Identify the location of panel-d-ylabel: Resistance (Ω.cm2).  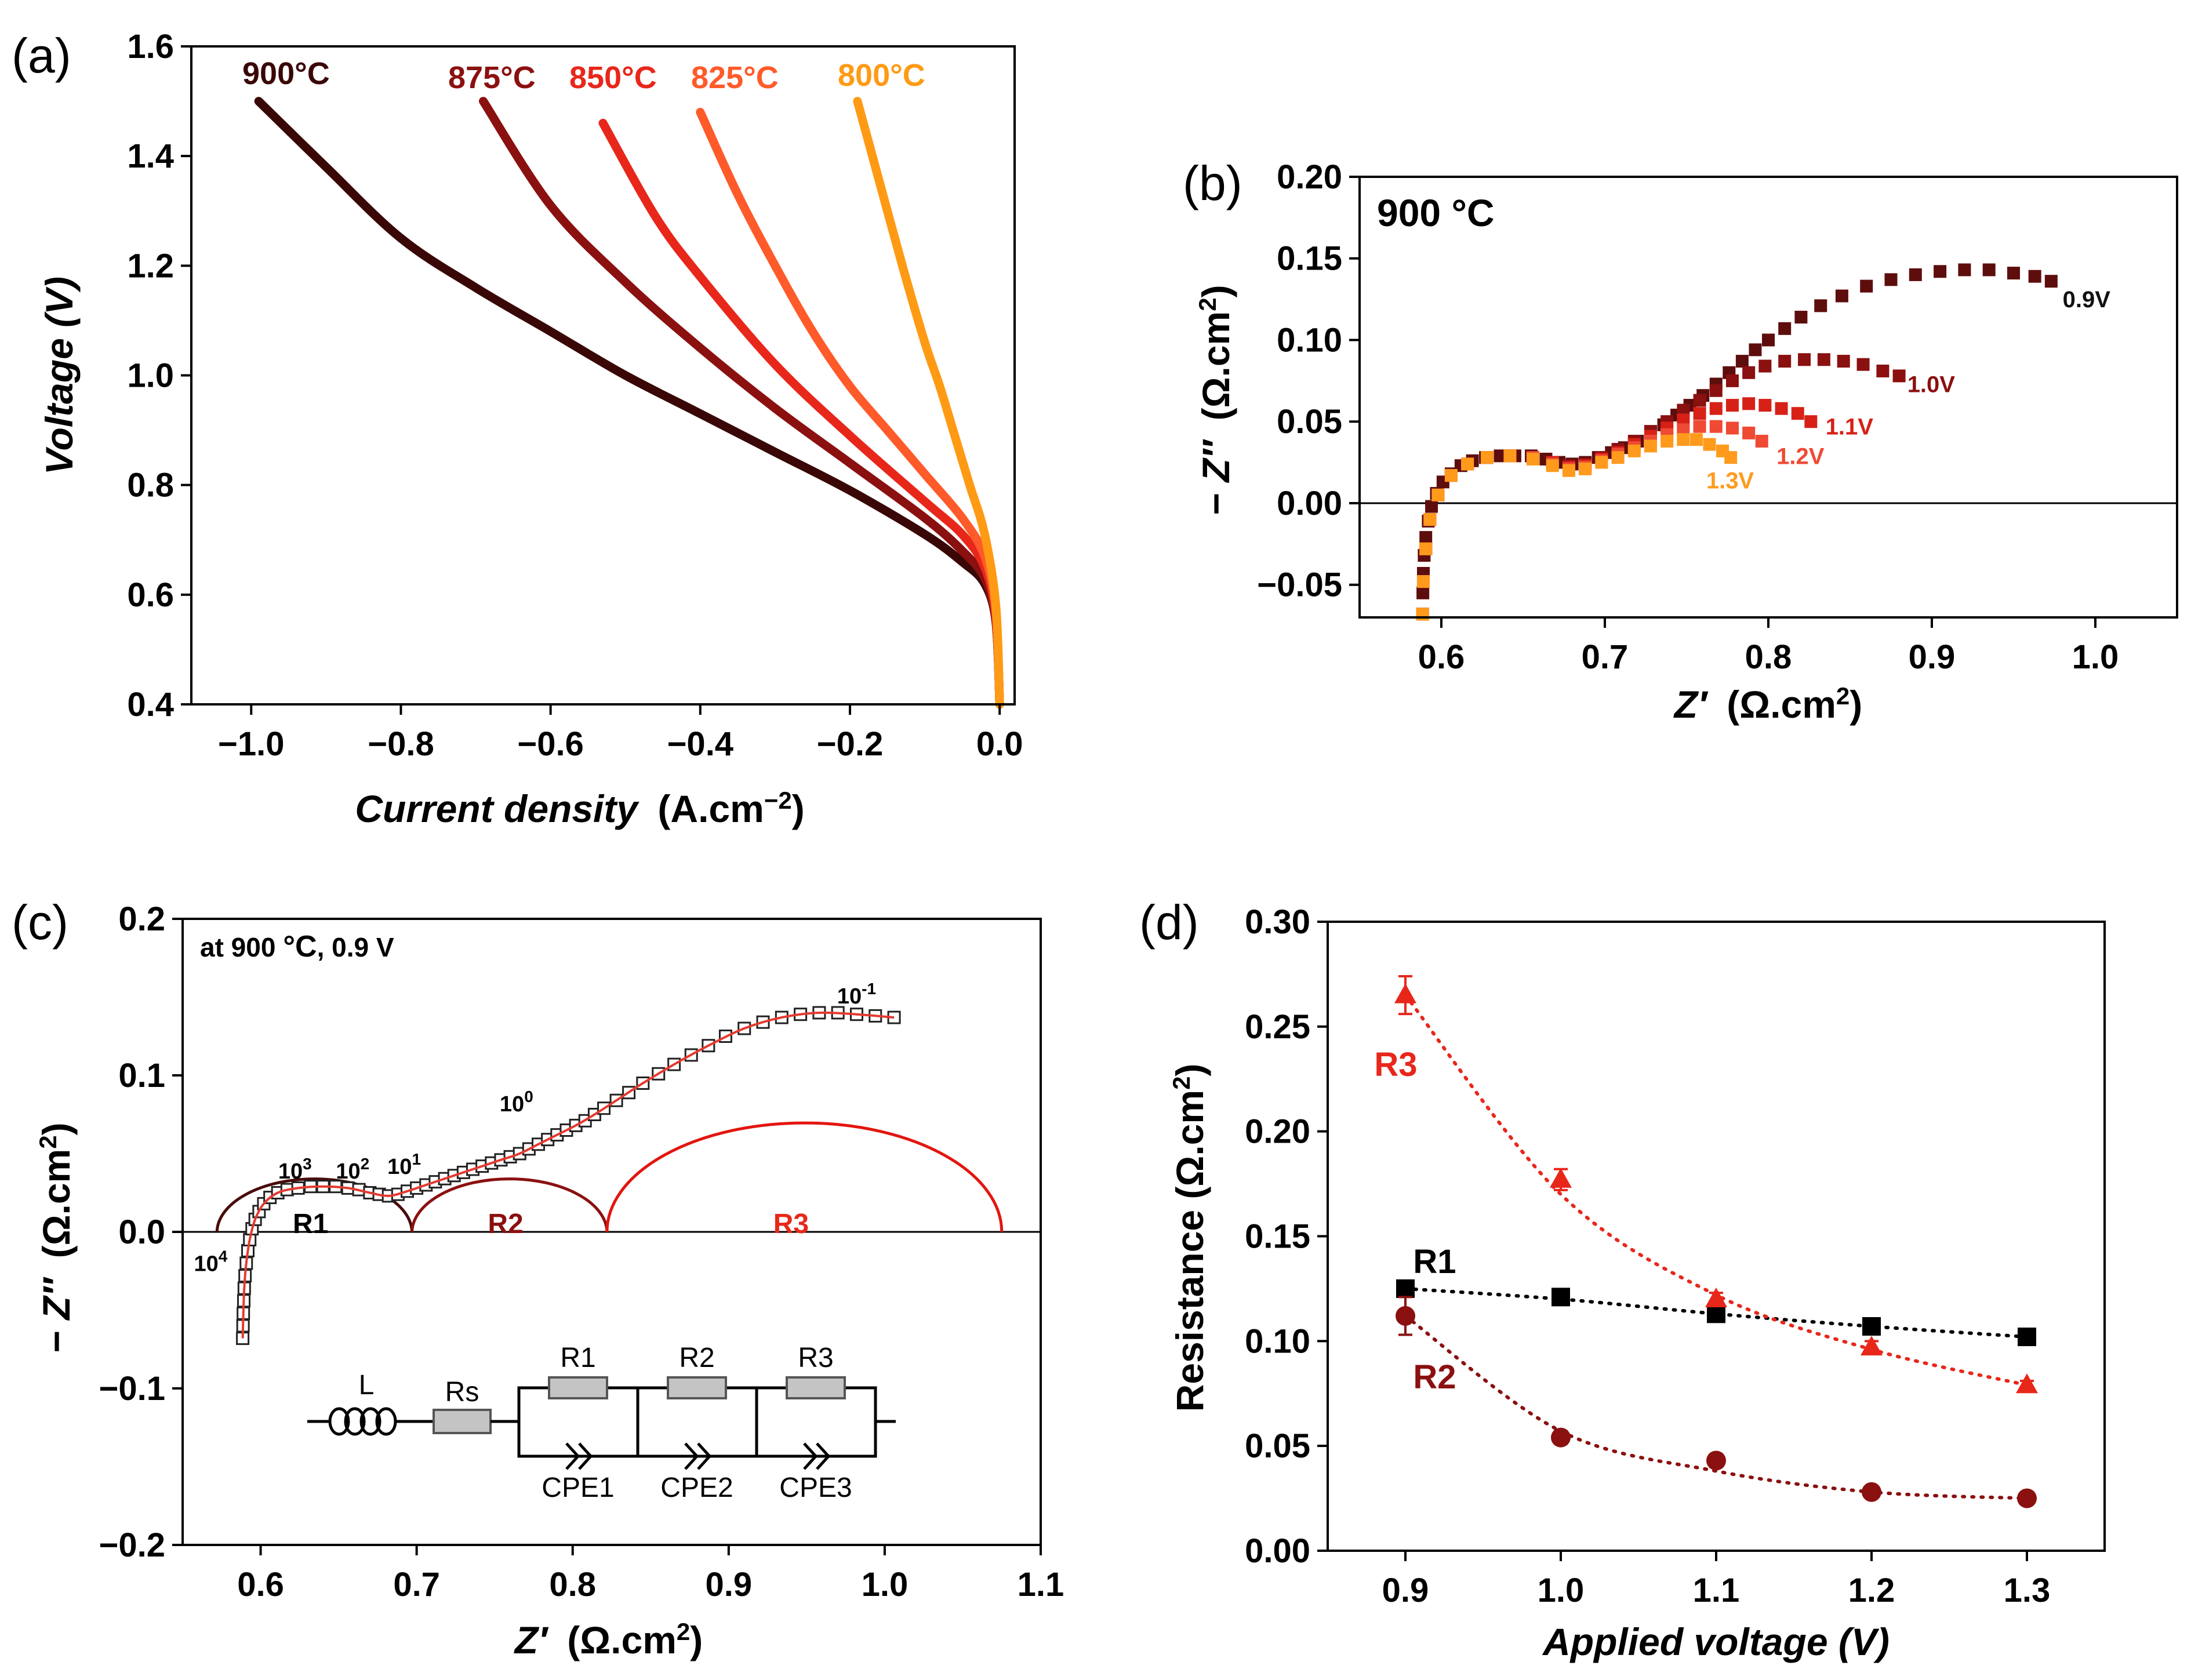
(1190, 1238).